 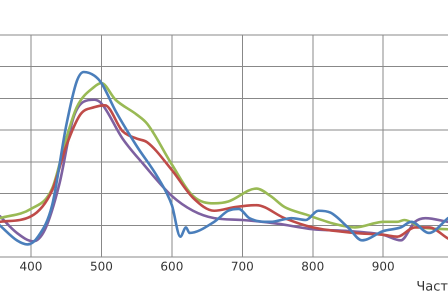 What do you see at coordinates (383, 266) in the screenshot?
I see `x-tick-label: 900` at bounding box center [383, 266].